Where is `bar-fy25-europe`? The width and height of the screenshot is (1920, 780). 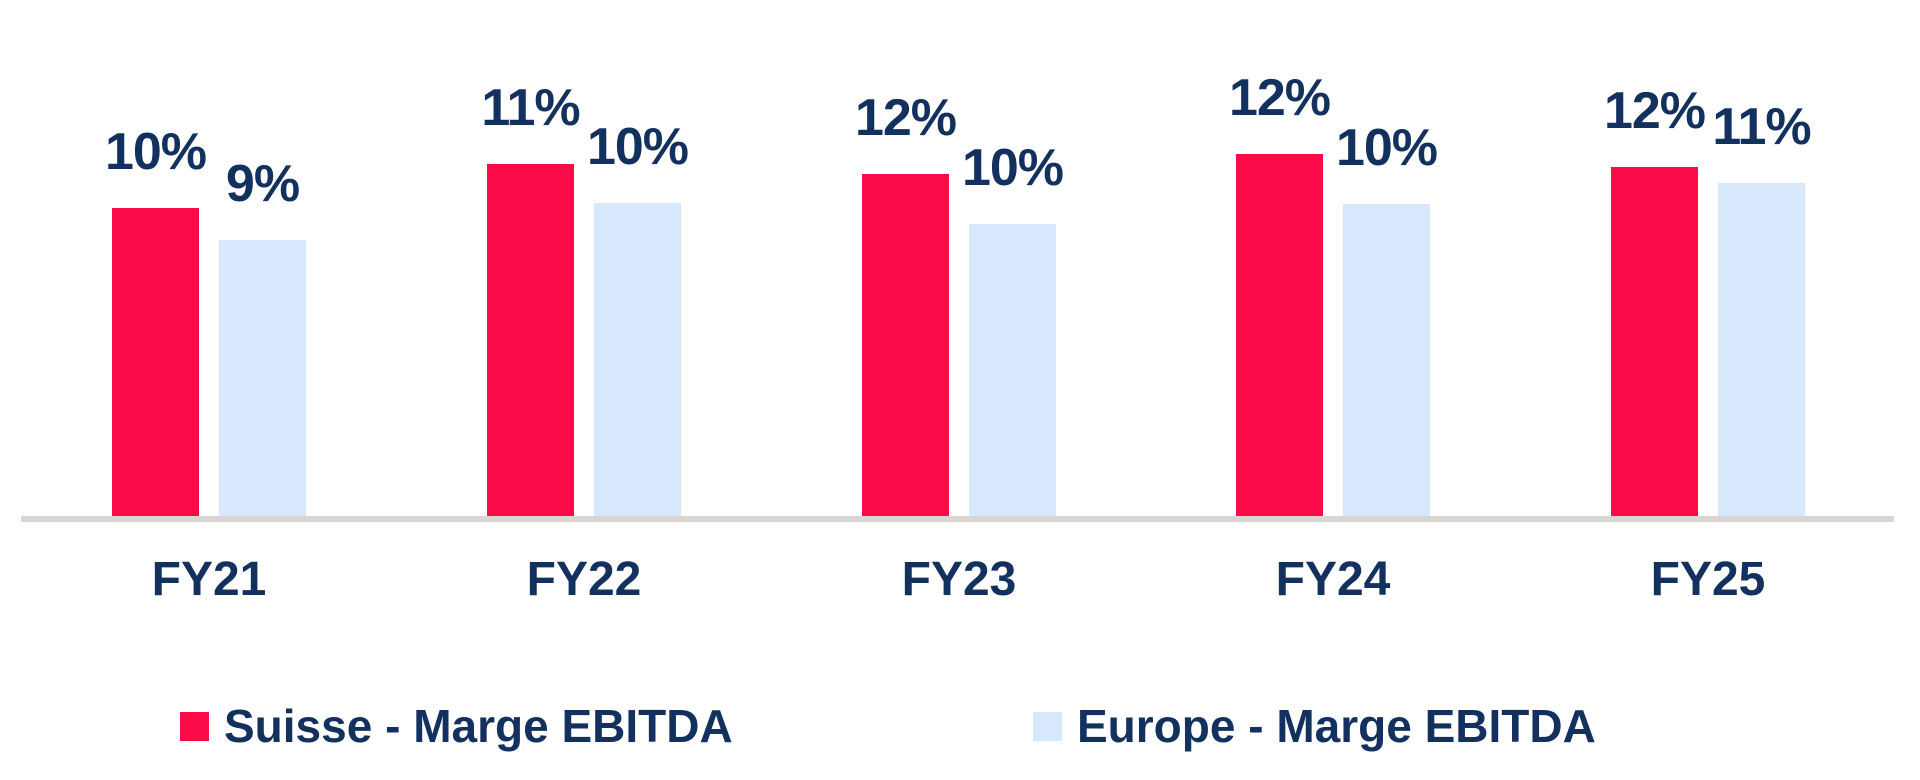
bar-fy25-europe is located at coordinates (1761, 352).